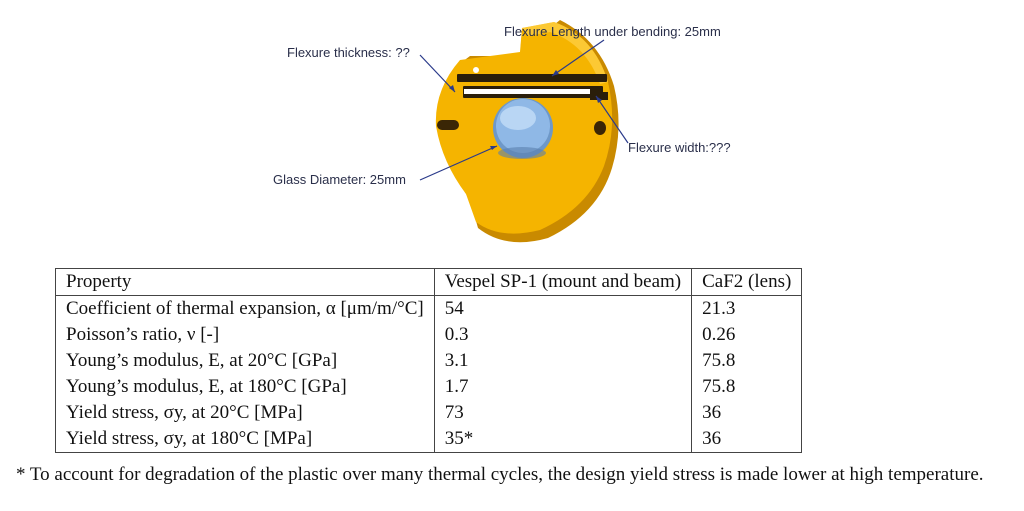 The height and width of the screenshot is (511, 1024). What do you see at coordinates (245, 439) in the screenshot?
I see `row-property: Yield stress, σy, at 180°C [MPa]` at bounding box center [245, 439].